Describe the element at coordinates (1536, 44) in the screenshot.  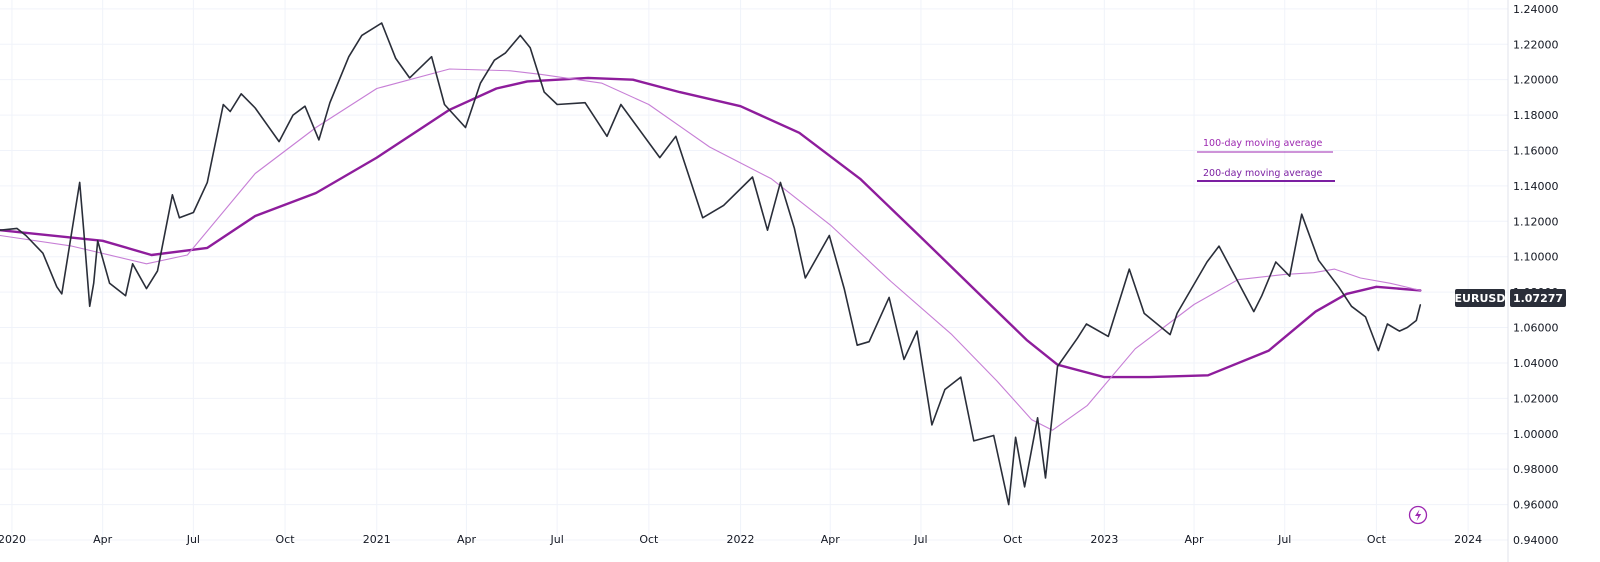
I see `y-tick-label: 1.22000` at that location.